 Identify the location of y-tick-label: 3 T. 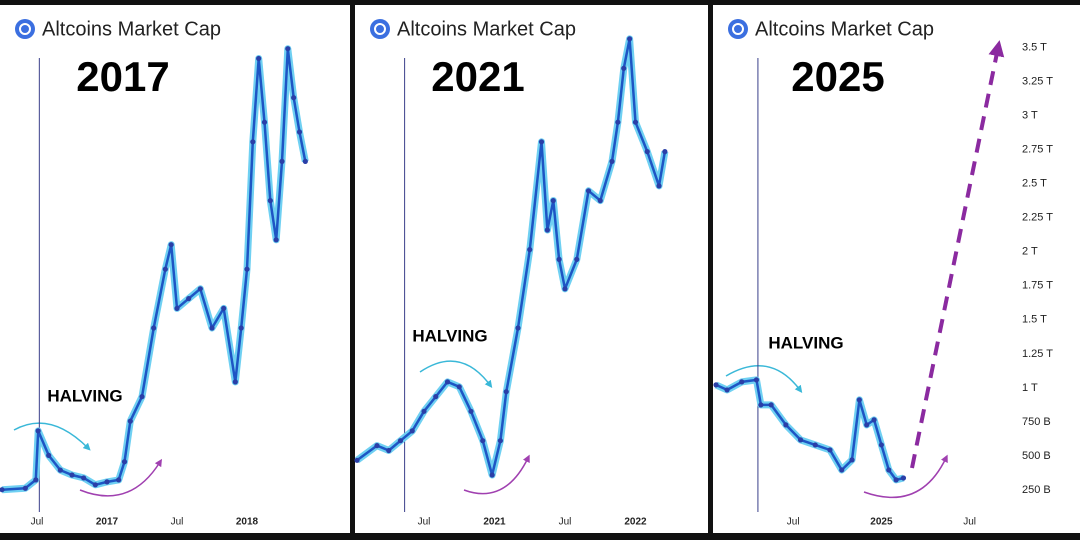
(1030, 116).